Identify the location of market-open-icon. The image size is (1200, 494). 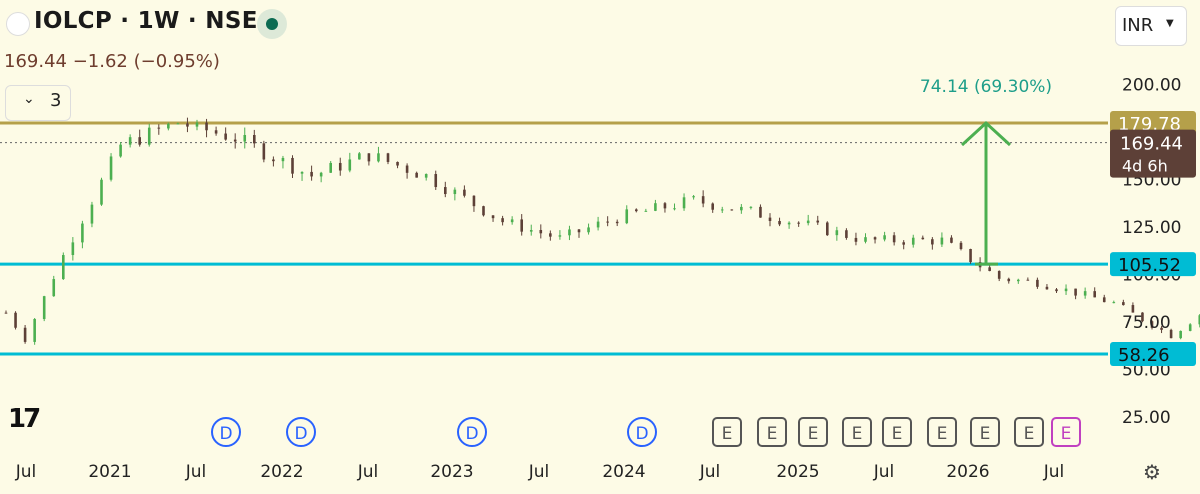
(272, 24).